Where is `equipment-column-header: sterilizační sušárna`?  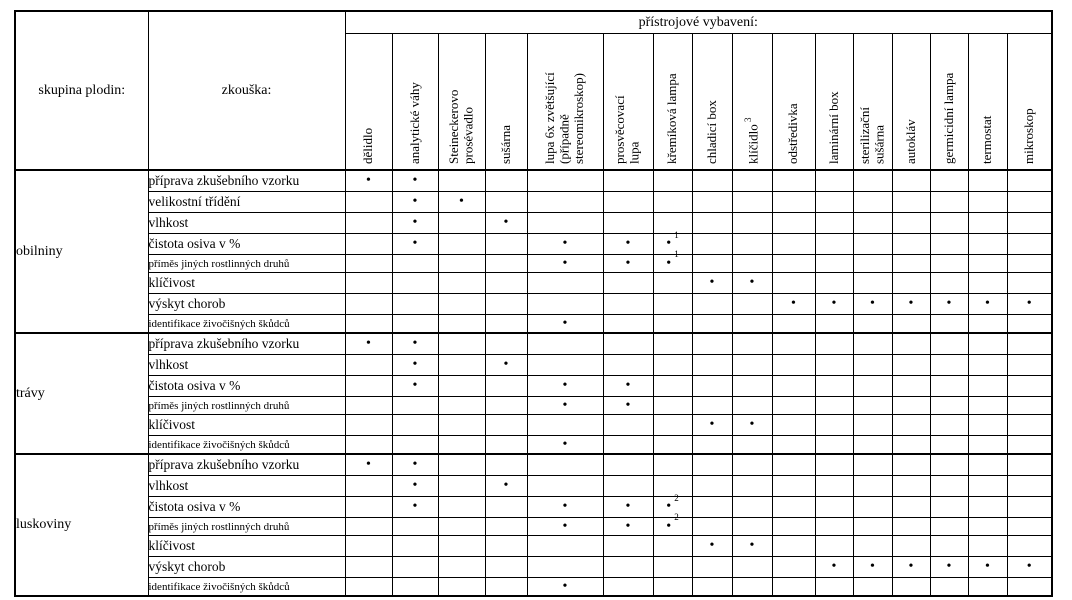
equipment-column-header: sterilizační sušárna is located at coordinates (872, 102).